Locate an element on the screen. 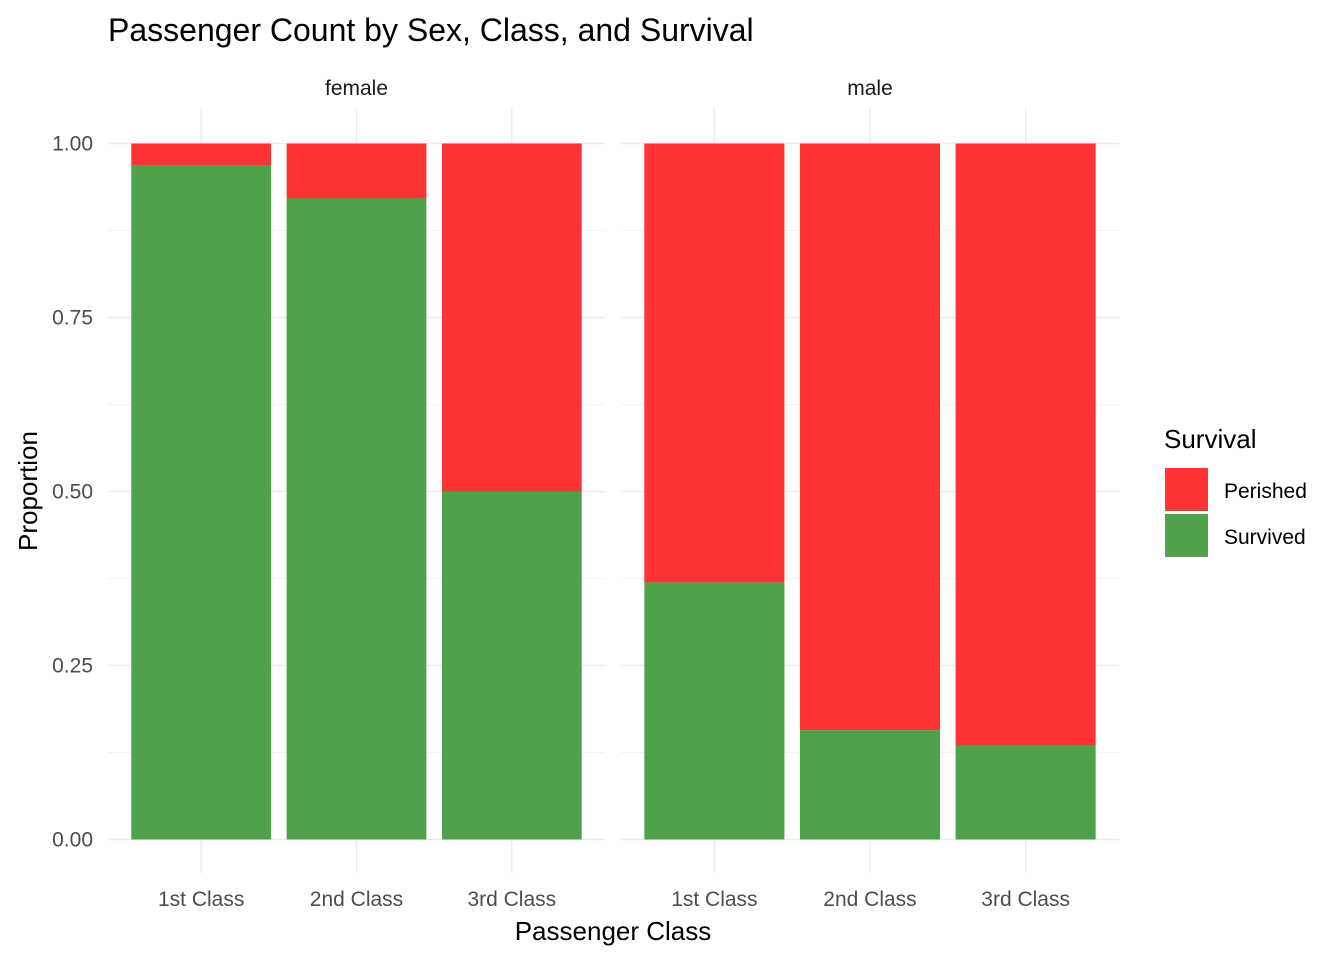 The image size is (1344, 960). y-tick-label: 0.00 is located at coordinates (72, 840).